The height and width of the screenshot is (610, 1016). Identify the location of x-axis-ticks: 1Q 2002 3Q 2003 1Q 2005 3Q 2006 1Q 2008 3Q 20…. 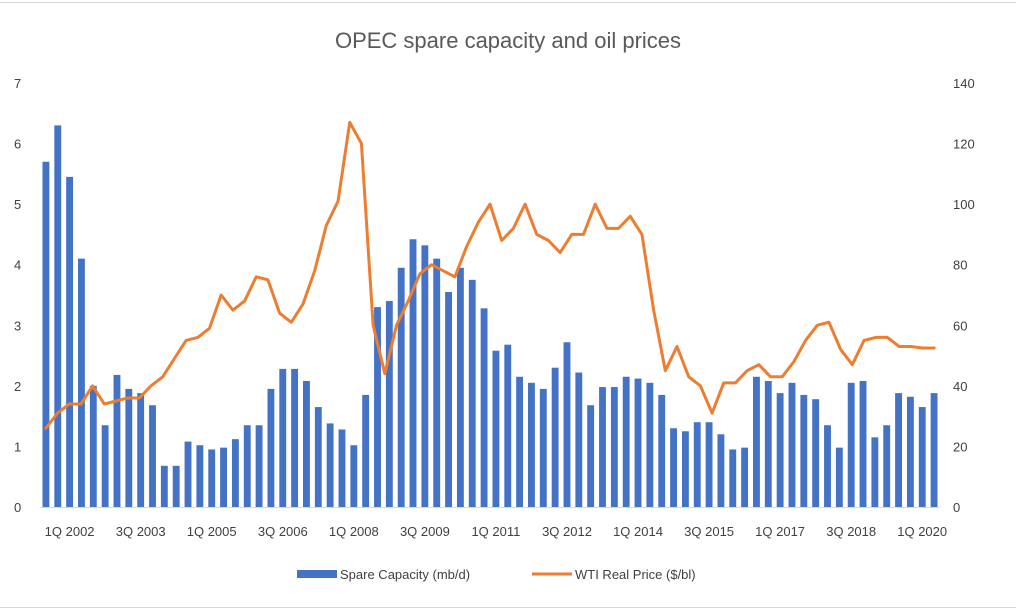
(496, 531).